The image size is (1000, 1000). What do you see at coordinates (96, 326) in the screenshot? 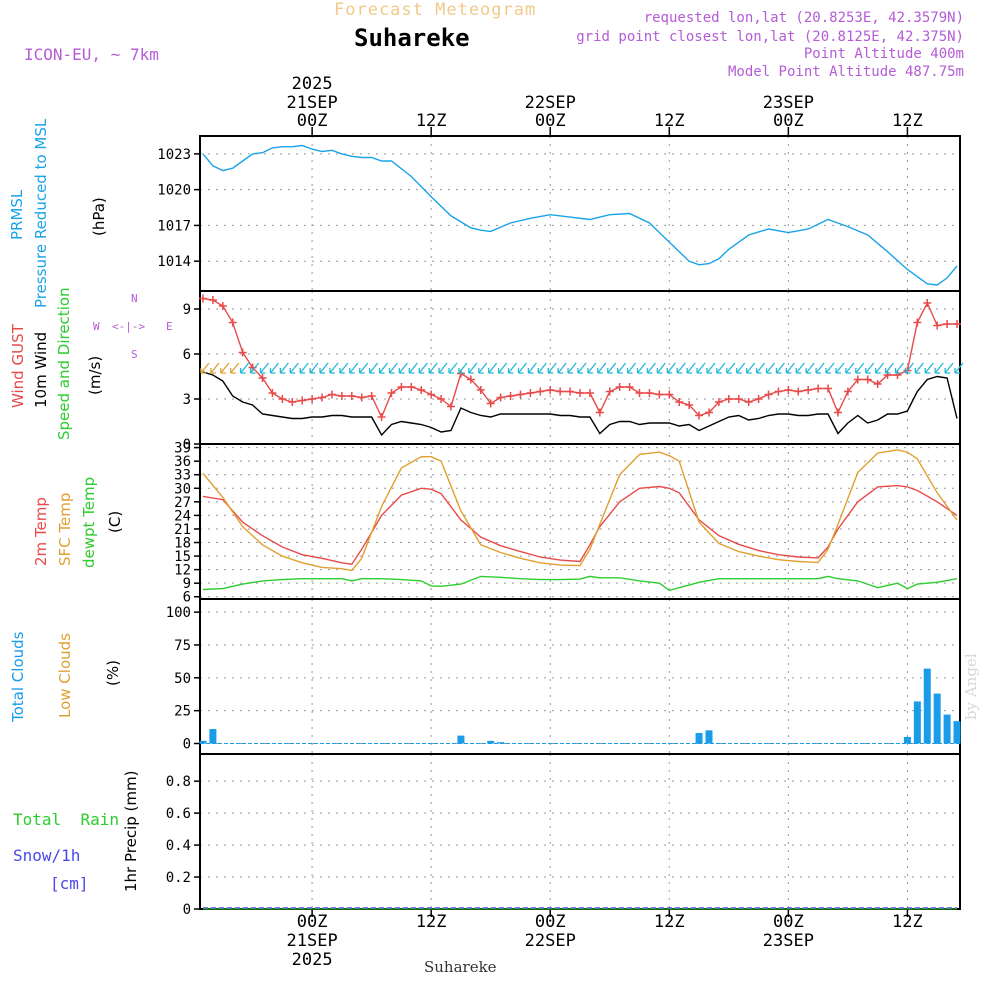
I see `compass-west: W` at bounding box center [96, 326].